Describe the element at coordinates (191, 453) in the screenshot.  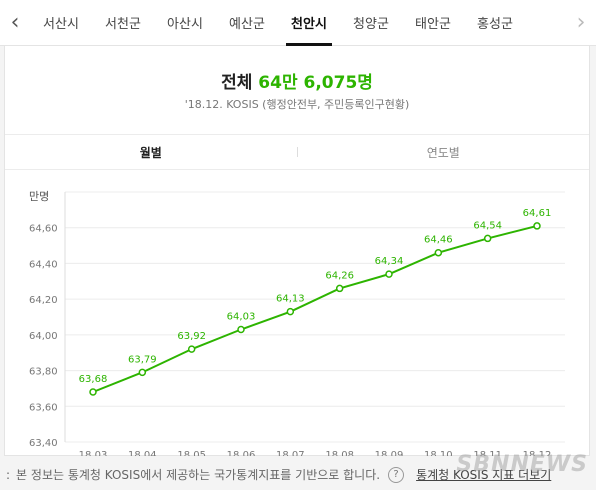
I see `x-tick-label: 18,05` at that location.